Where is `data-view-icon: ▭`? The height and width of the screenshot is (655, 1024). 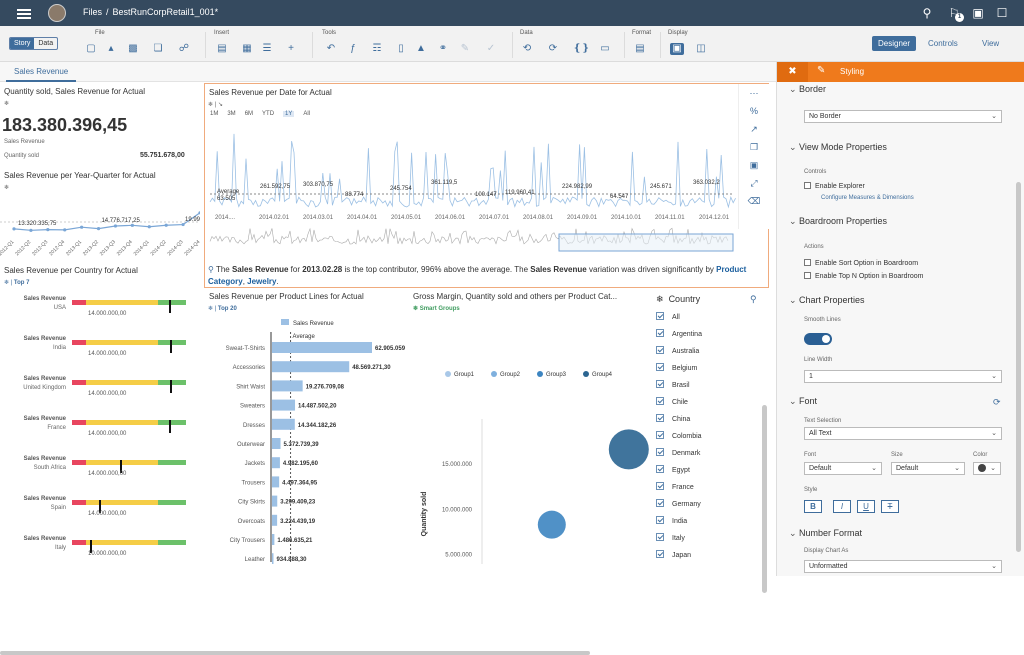 data-view-icon: ▭ is located at coordinates (605, 48).